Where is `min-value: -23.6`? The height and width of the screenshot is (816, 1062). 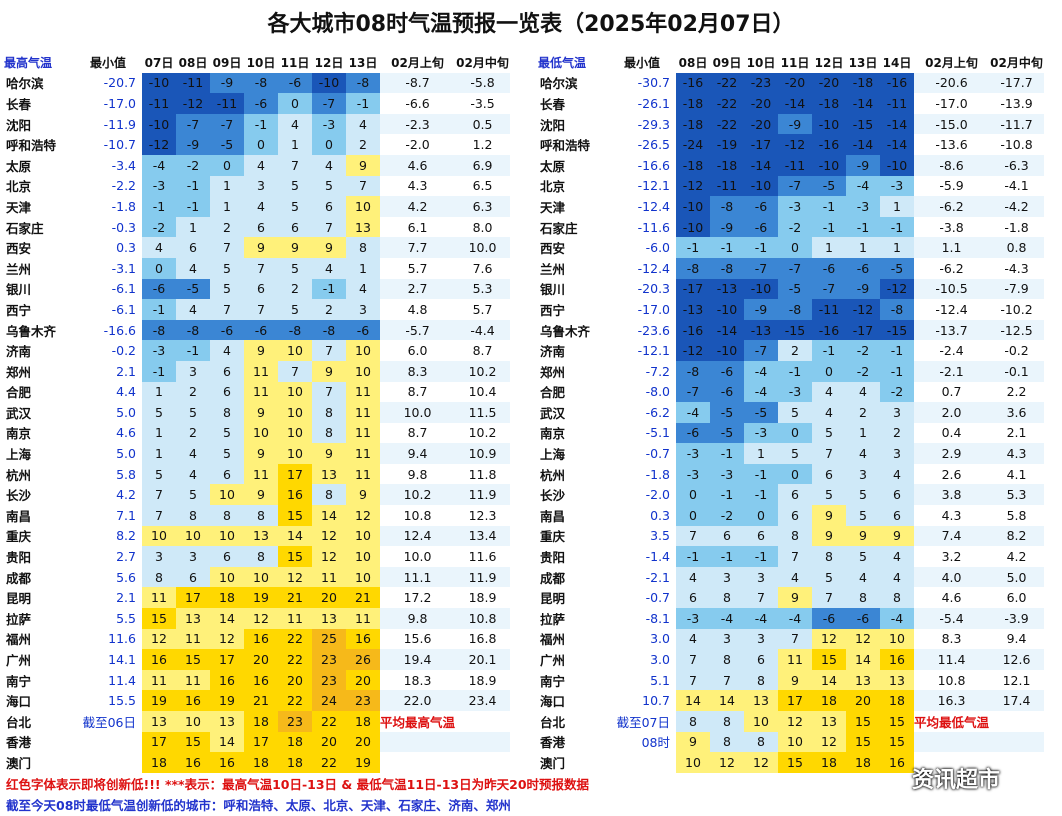 min-value: -23.6 is located at coordinates (653, 330).